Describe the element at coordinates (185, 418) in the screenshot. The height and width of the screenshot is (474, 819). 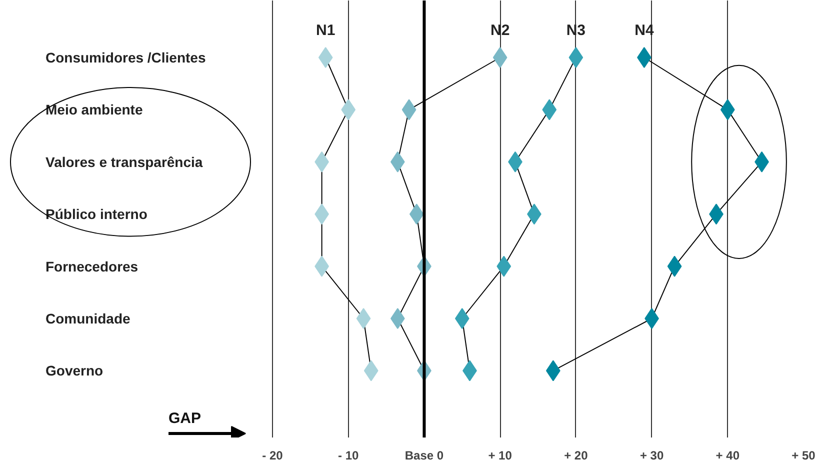
I see `text: GAP` at that location.